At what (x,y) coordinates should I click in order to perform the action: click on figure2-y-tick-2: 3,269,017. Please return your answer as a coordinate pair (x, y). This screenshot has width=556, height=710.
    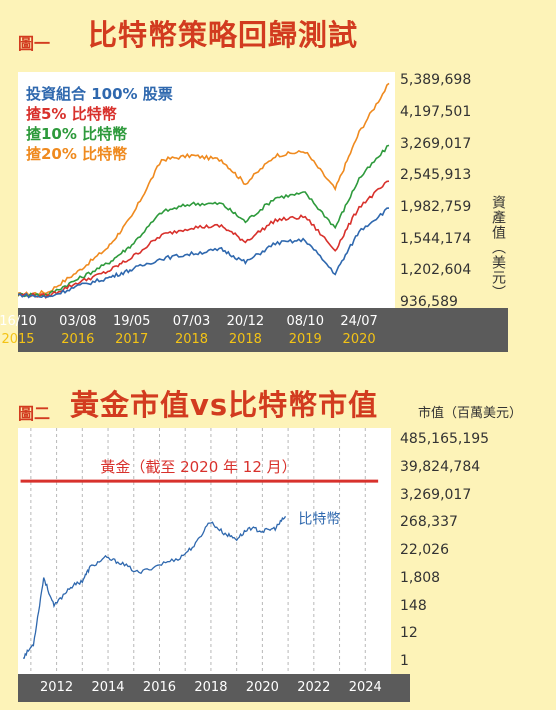
    Looking at the image, I should click on (436, 494).